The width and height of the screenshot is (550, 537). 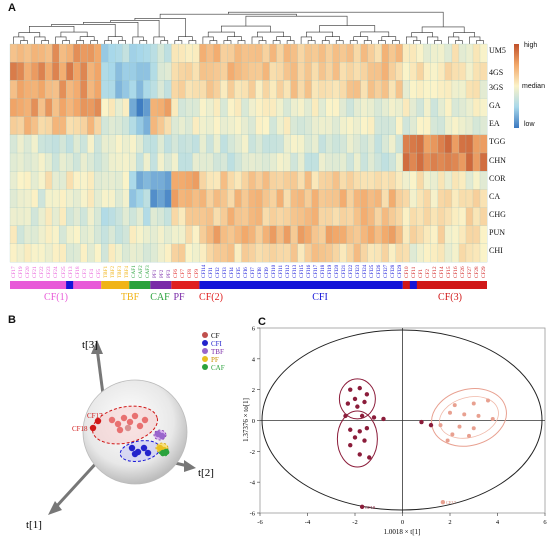 I want to click on svg-text: CF, so click(x=215, y=336).